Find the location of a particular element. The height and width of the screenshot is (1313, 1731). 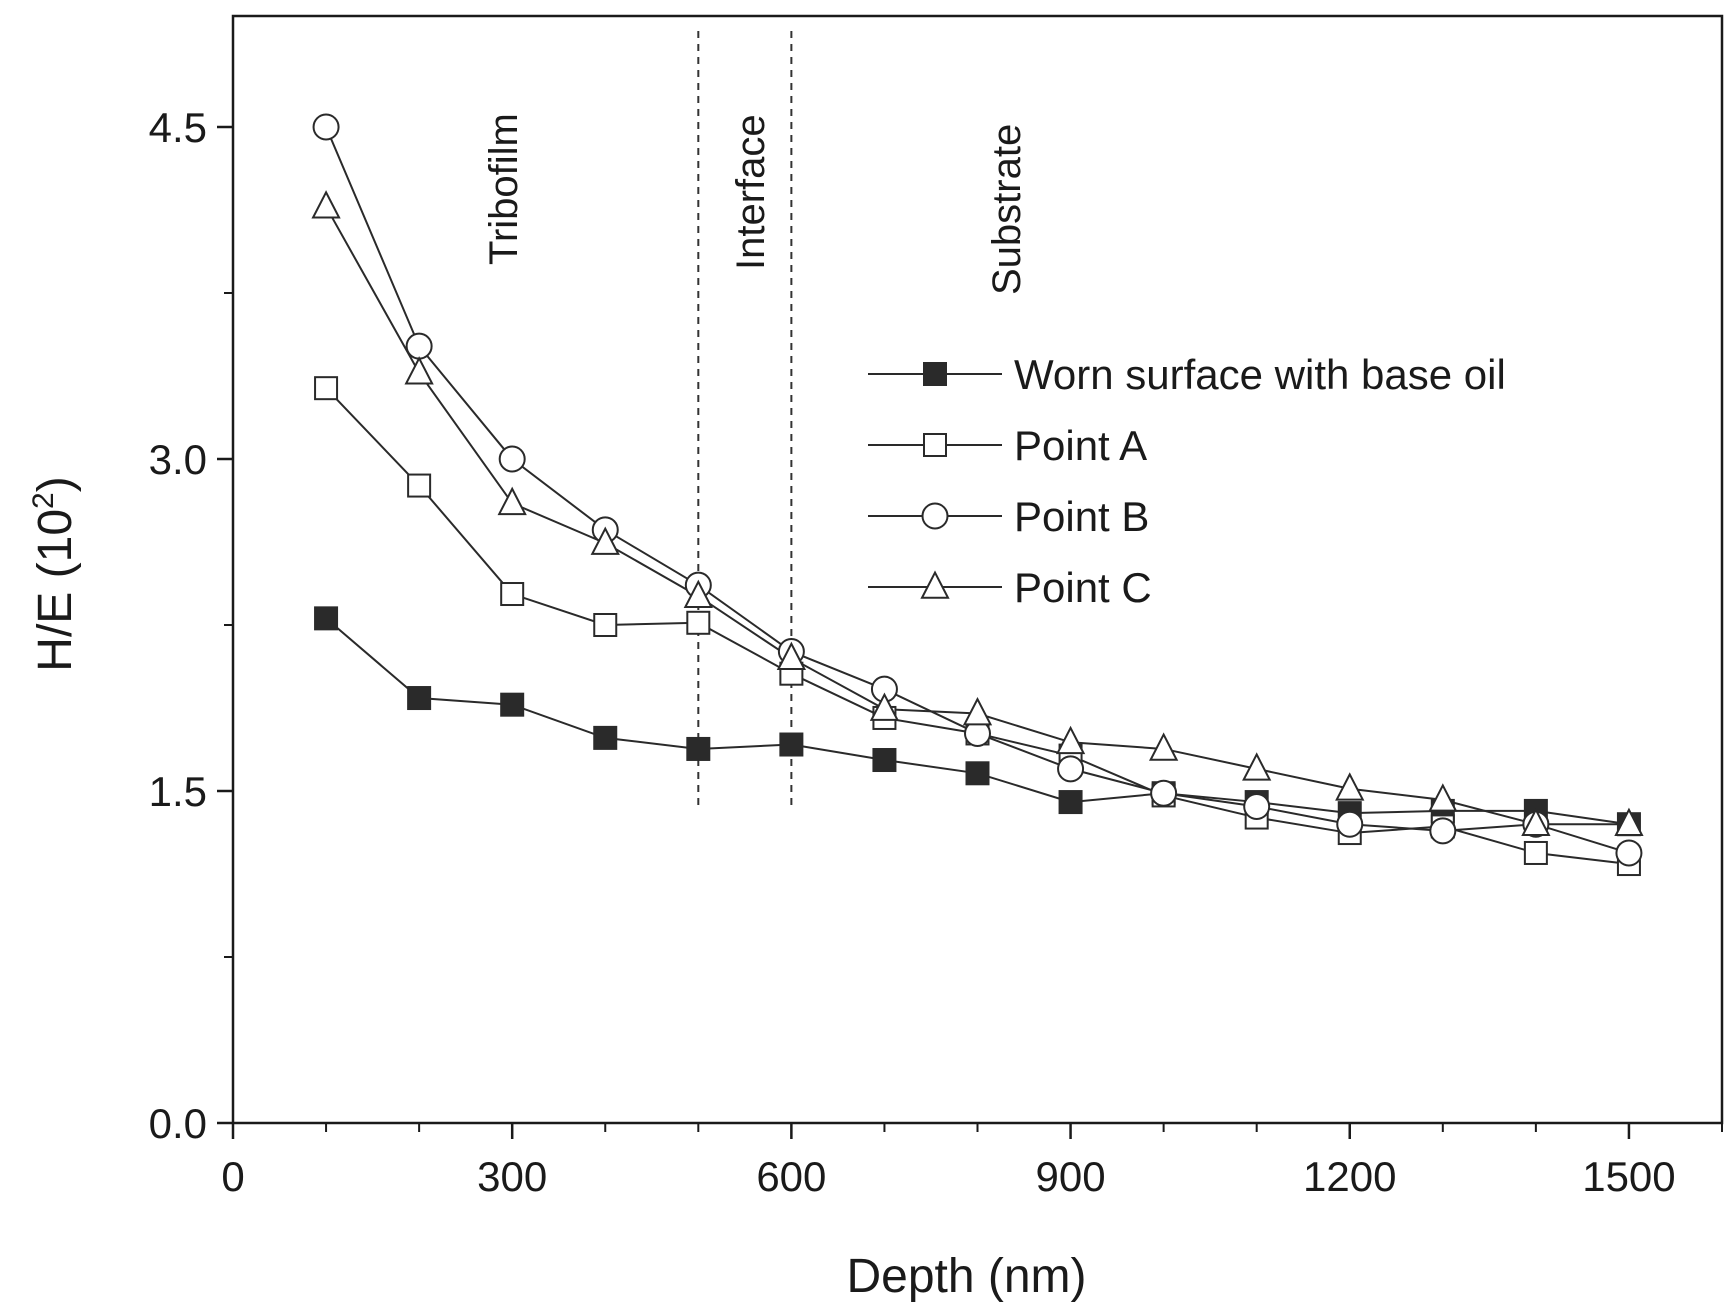

legend-entry-point-c: Point C is located at coordinates (1010, 587).